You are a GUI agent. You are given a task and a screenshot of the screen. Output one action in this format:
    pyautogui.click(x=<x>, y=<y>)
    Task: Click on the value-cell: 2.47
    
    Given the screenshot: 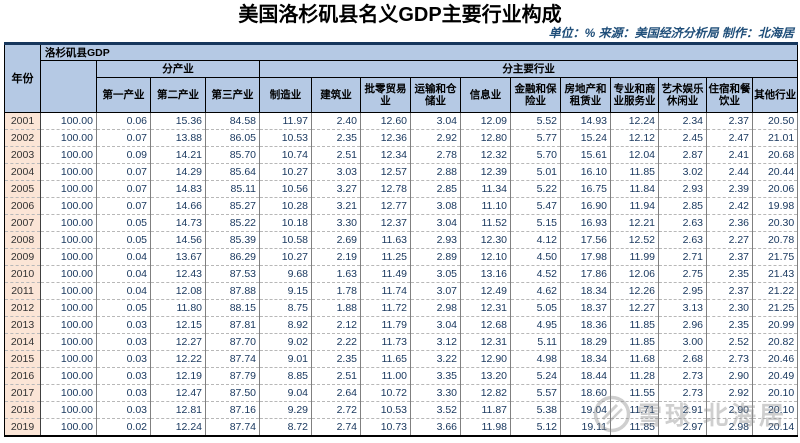 What is the action you would take?
    pyautogui.click(x=729, y=138)
    